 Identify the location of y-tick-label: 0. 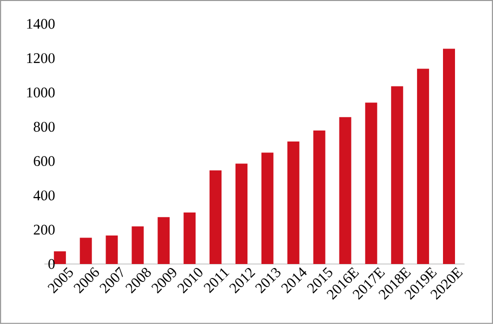
(51, 264).